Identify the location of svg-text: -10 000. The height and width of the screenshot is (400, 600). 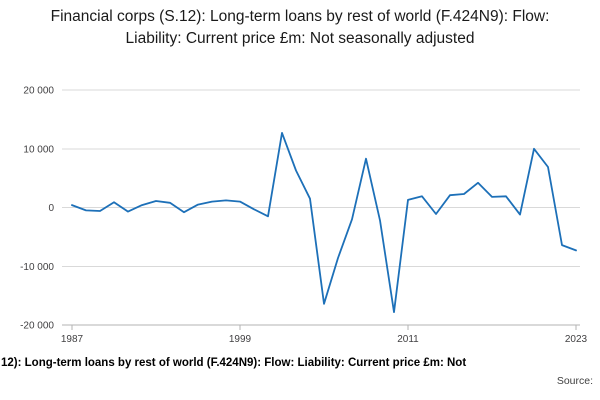
(37, 267).